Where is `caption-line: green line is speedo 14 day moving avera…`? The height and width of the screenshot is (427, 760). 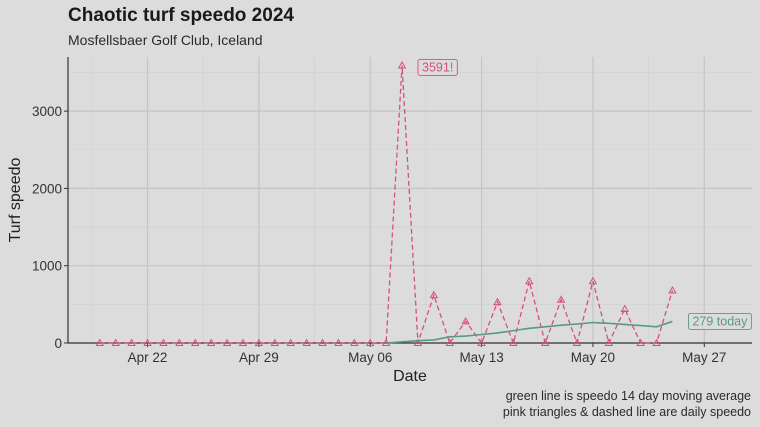 caption-line: green line is speedo 14 day moving avera… is located at coordinates (628, 396).